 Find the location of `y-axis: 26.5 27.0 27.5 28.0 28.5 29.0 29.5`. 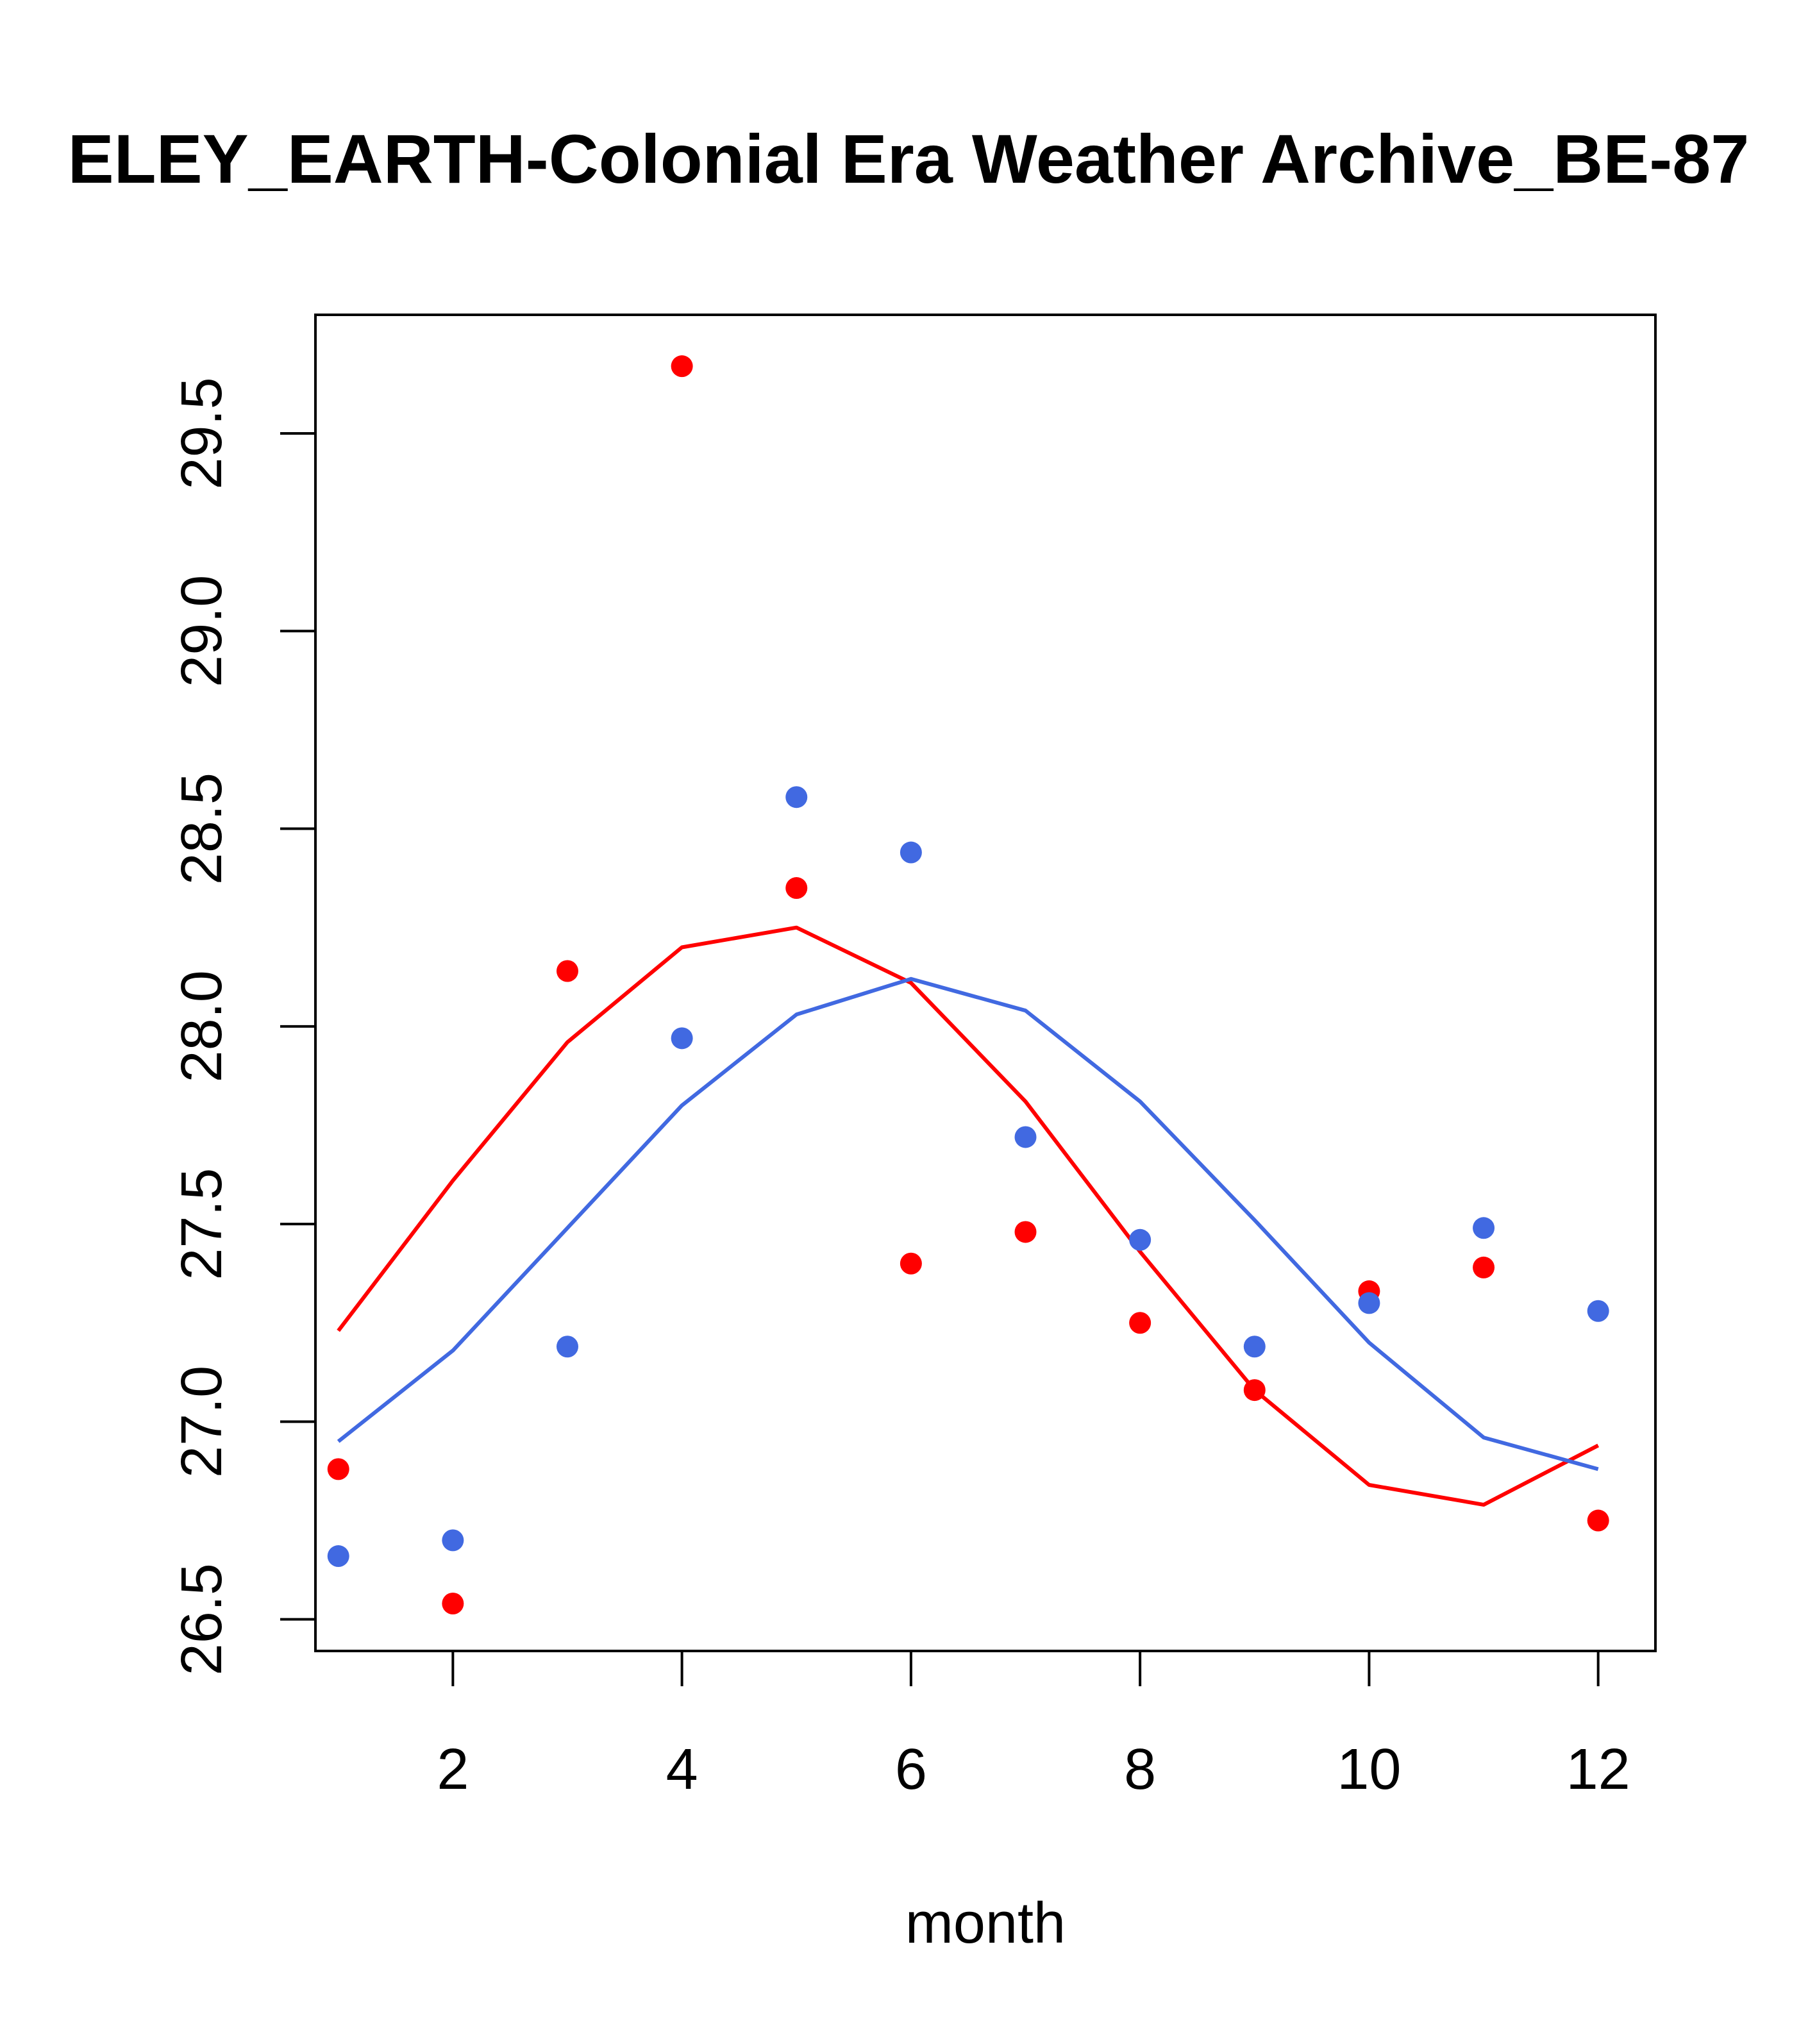

y-axis: 26.5 27.0 27.5 28.0 28.5 29.0 29.5 is located at coordinates (243, 1026).